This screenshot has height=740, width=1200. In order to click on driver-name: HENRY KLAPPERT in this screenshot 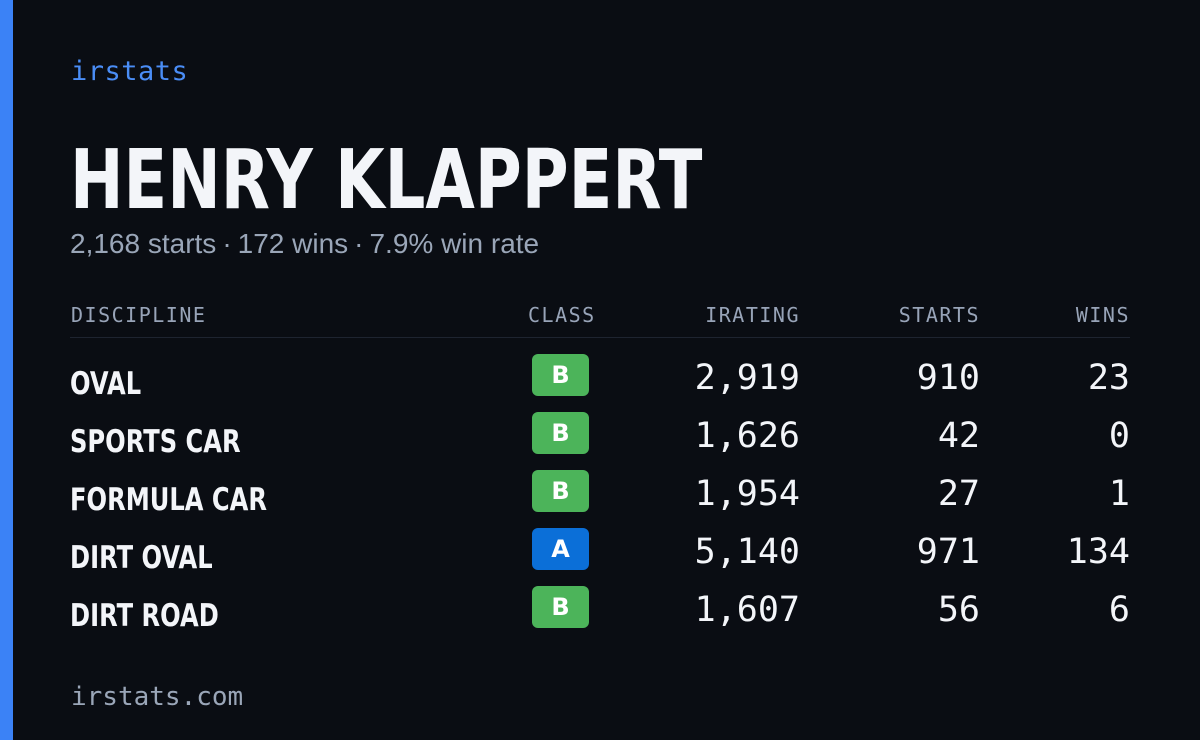, I will do `click(386, 180)`.